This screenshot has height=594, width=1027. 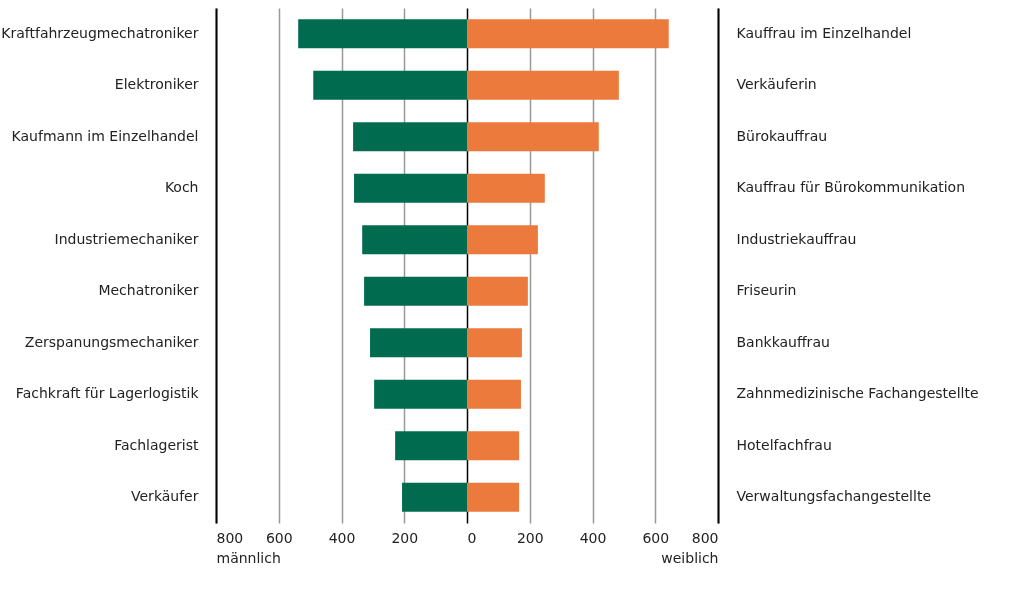 I want to click on x-axis-title: männlich, so click(x=248, y=557).